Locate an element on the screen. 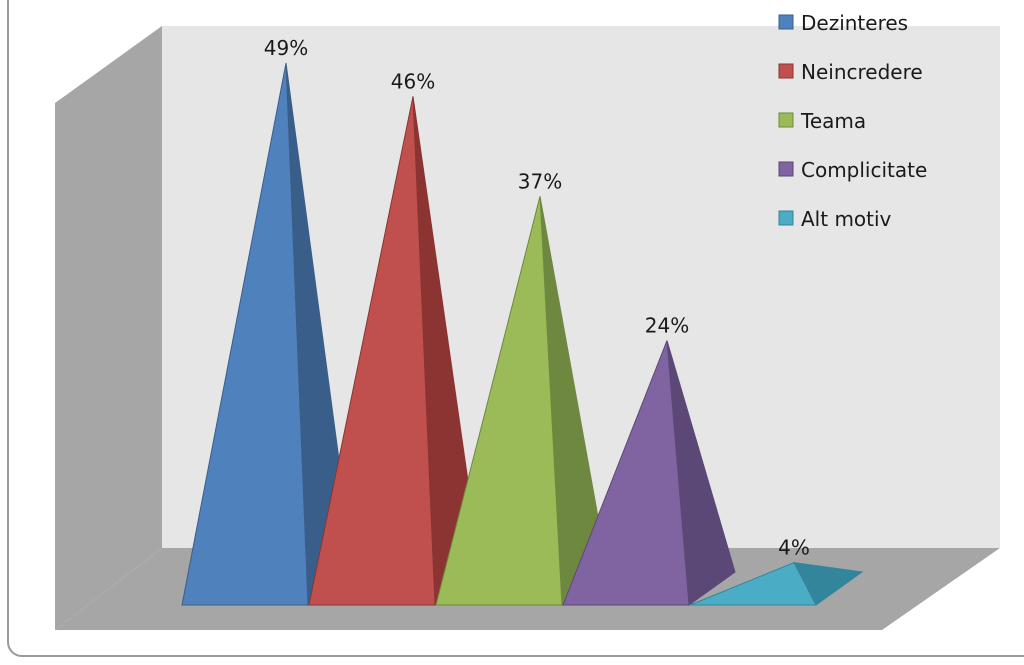 This screenshot has height=665, width=1024. legend-item: Teama is located at coordinates (822, 121).